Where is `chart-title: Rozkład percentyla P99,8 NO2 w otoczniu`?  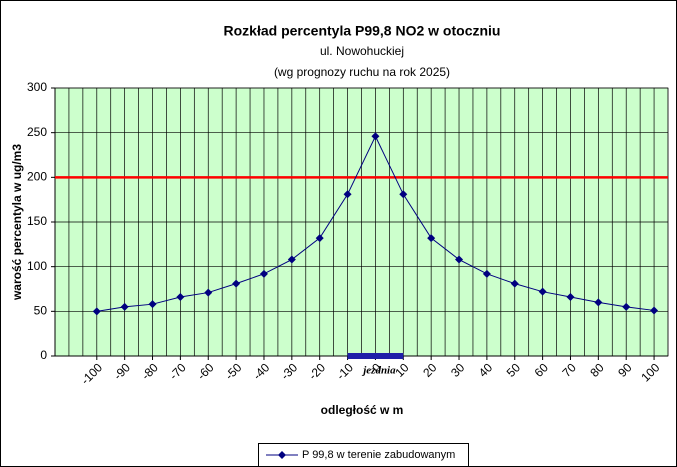
chart-title: Rozkład percentyla P99,8 NO2 w otoczniu is located at coordinates (362, 31).